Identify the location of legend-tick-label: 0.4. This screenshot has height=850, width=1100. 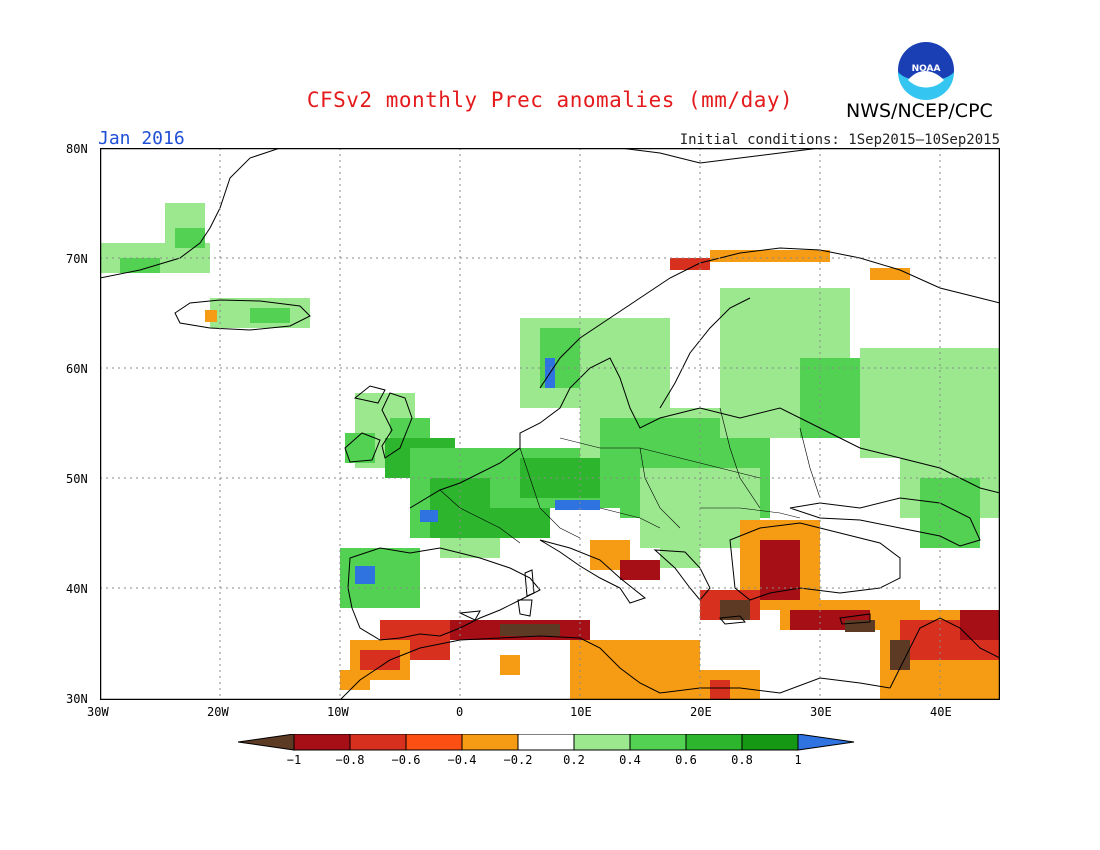
(630, 760).